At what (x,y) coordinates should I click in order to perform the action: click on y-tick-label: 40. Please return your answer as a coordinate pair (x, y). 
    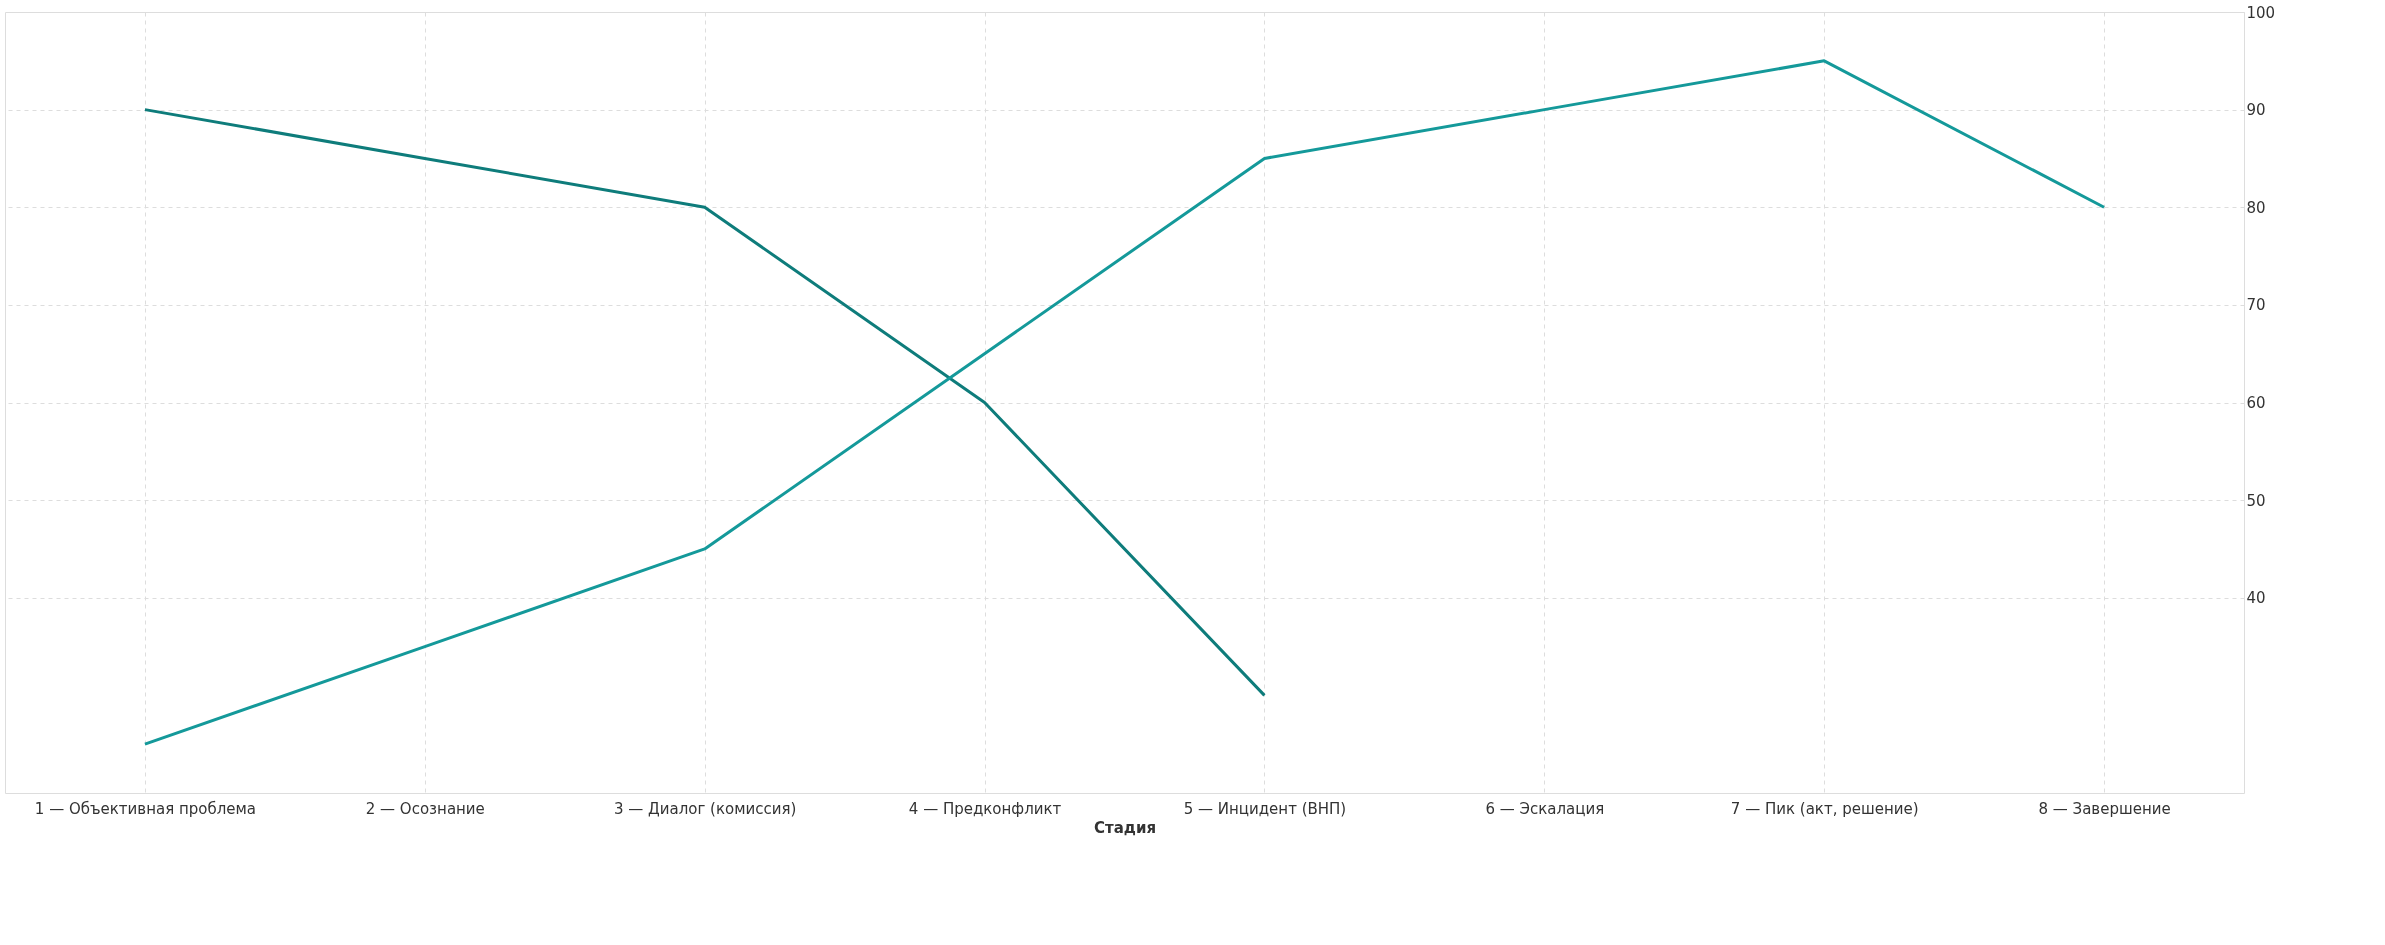
    Looking at the image, I should click on (2256, 598).